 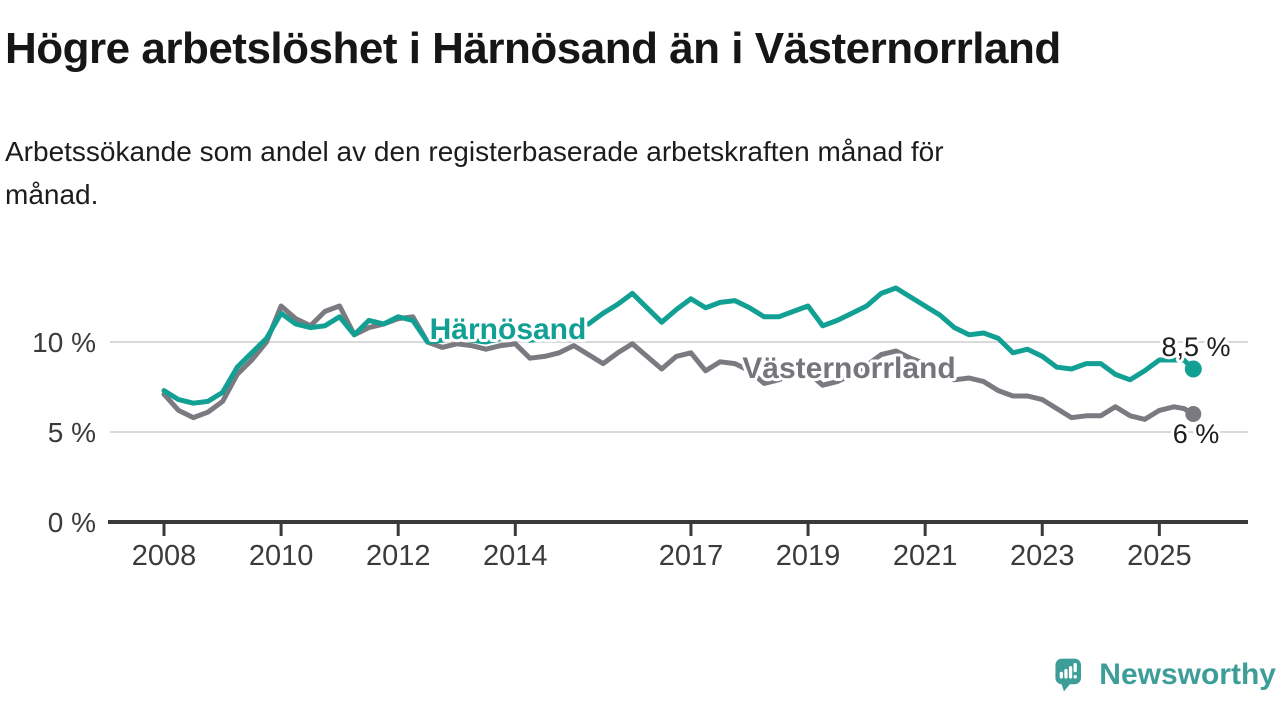 I want to click on end-dot-vasternorrland, so click(x=1193, y=414).